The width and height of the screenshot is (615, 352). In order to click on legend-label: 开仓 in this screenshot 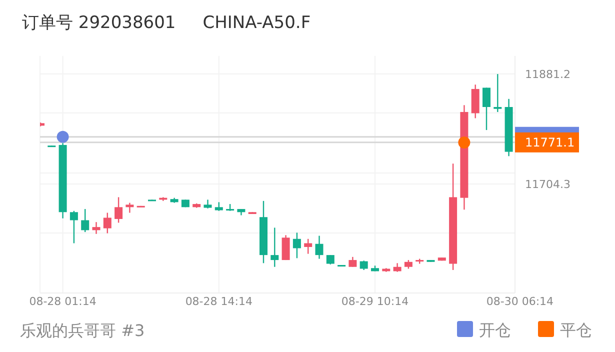, I will do `click(495, 330)`.